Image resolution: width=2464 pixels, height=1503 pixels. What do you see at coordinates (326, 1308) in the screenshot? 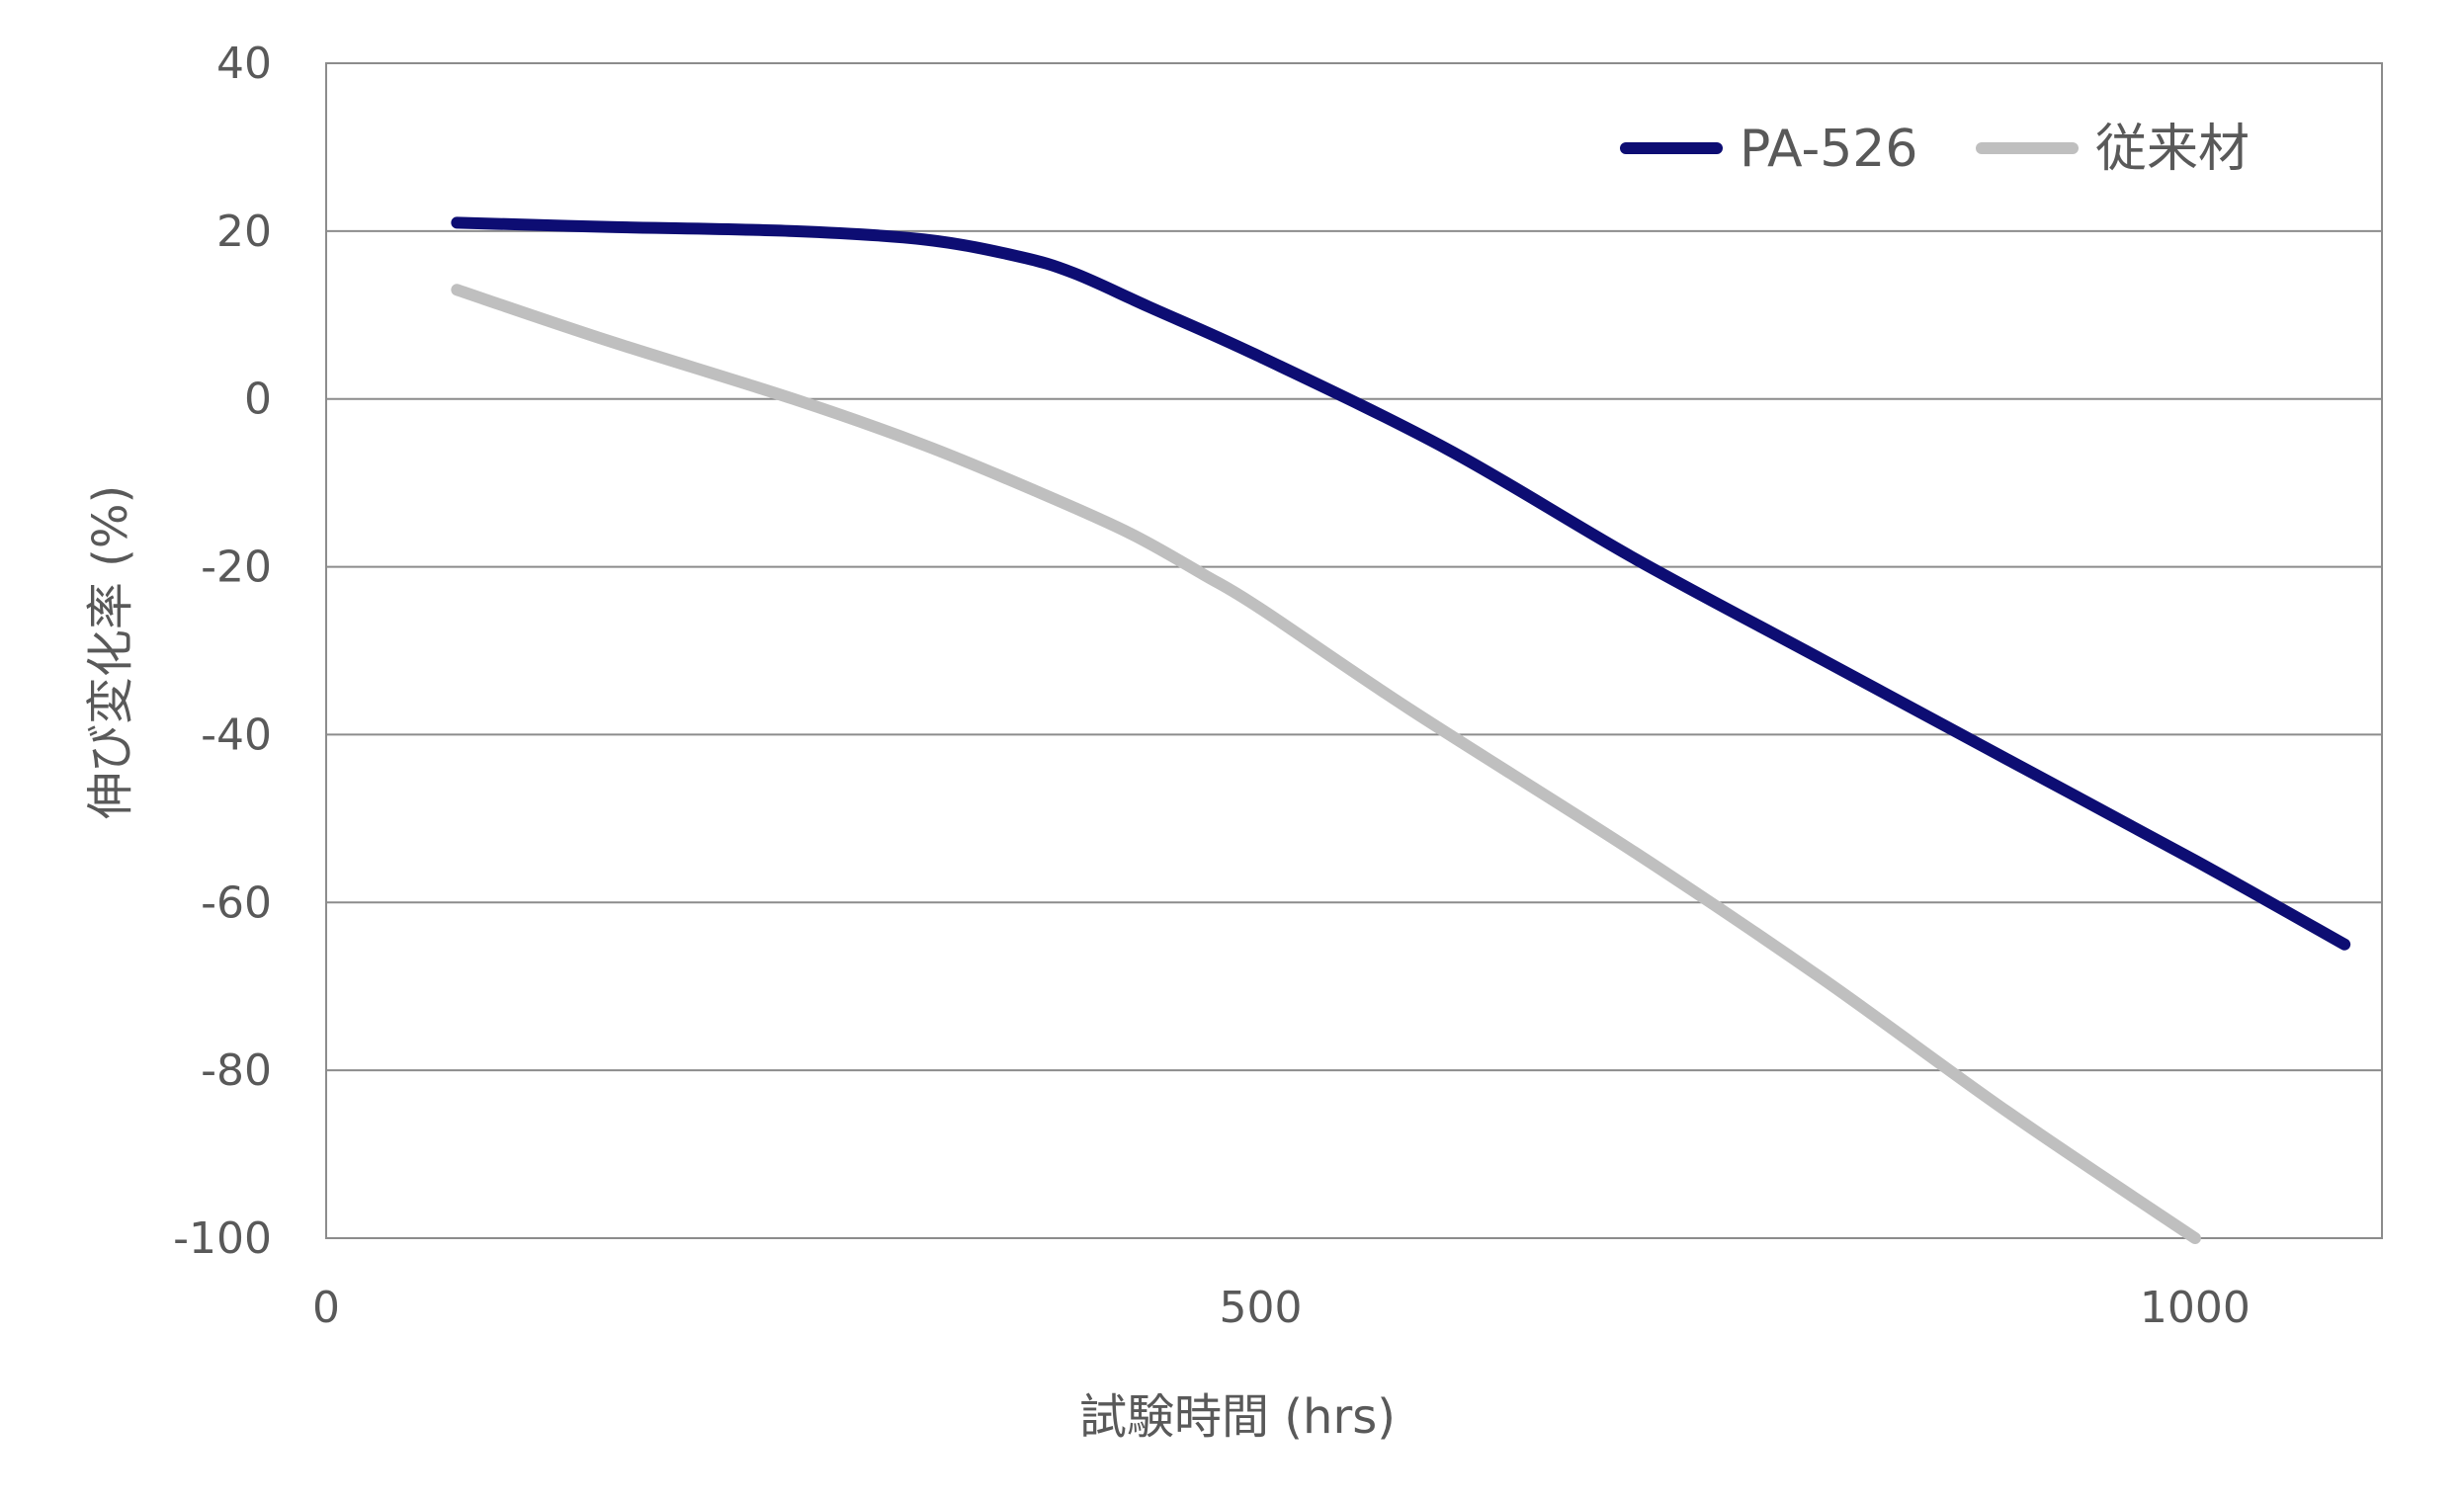
I see `x-tick-label: 0` at bounding box center [326, 1308].